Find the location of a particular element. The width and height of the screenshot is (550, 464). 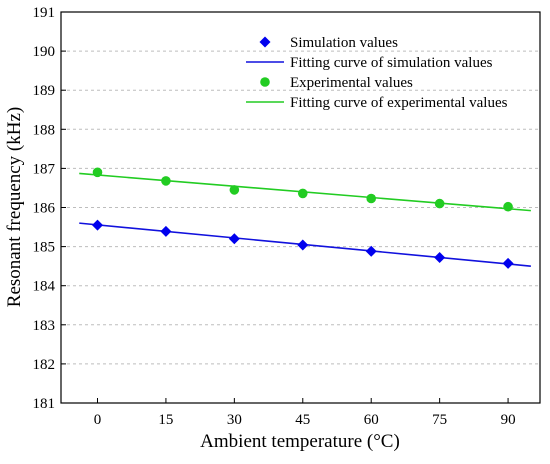

y-tick-label: 189 is located at coordinates (44, 91).